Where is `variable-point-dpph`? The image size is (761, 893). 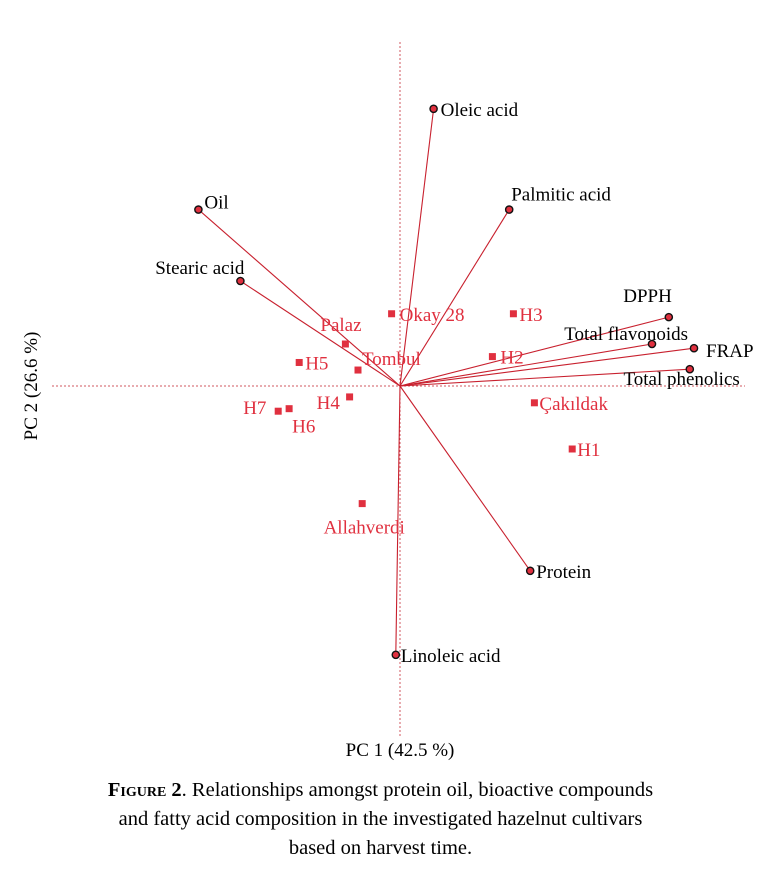 variable-point-dpph is located at coordinates (669, 317).